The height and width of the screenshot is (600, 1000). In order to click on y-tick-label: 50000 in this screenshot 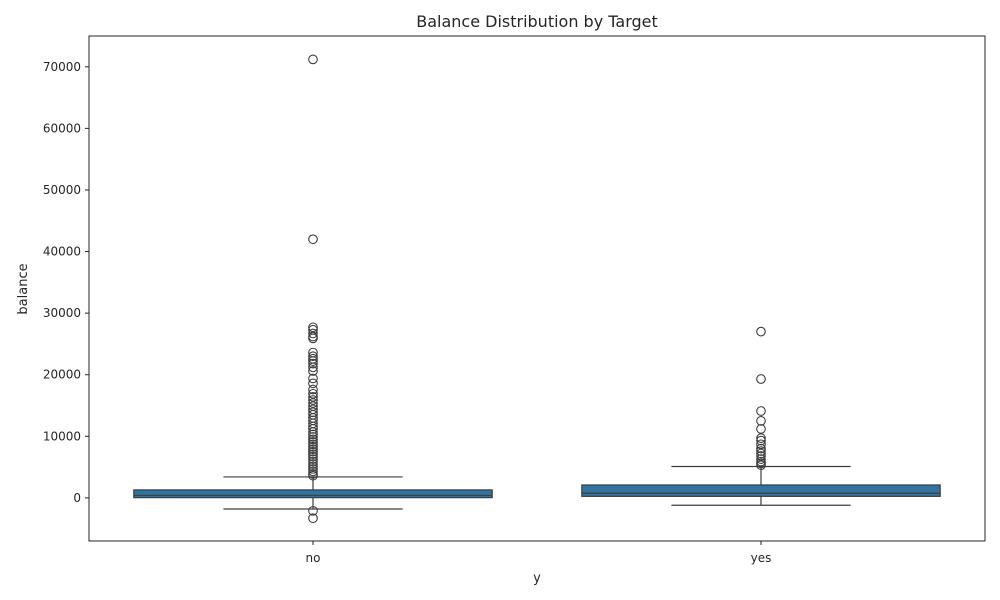, I will do `click(62, 190)`.